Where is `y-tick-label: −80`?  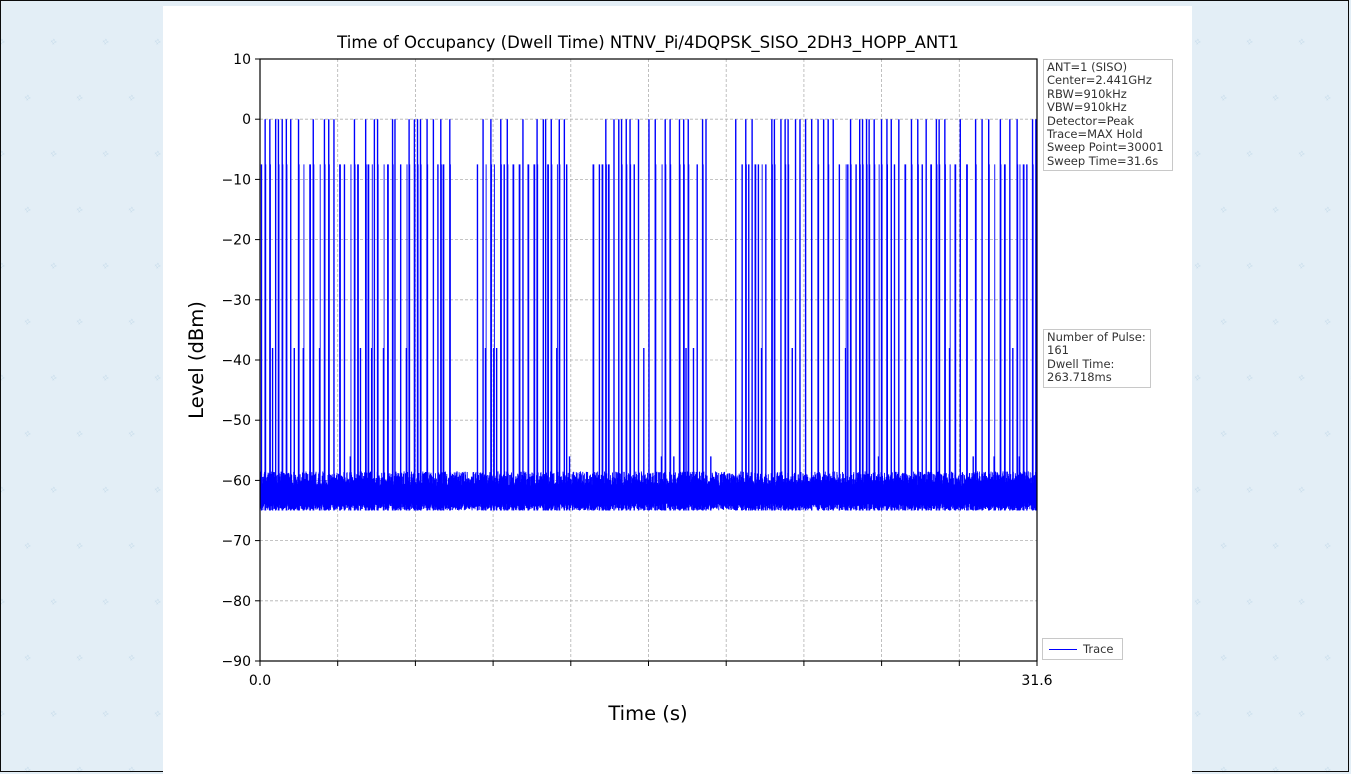
y-tick-label: −80 is located at coordinates (236, 602).